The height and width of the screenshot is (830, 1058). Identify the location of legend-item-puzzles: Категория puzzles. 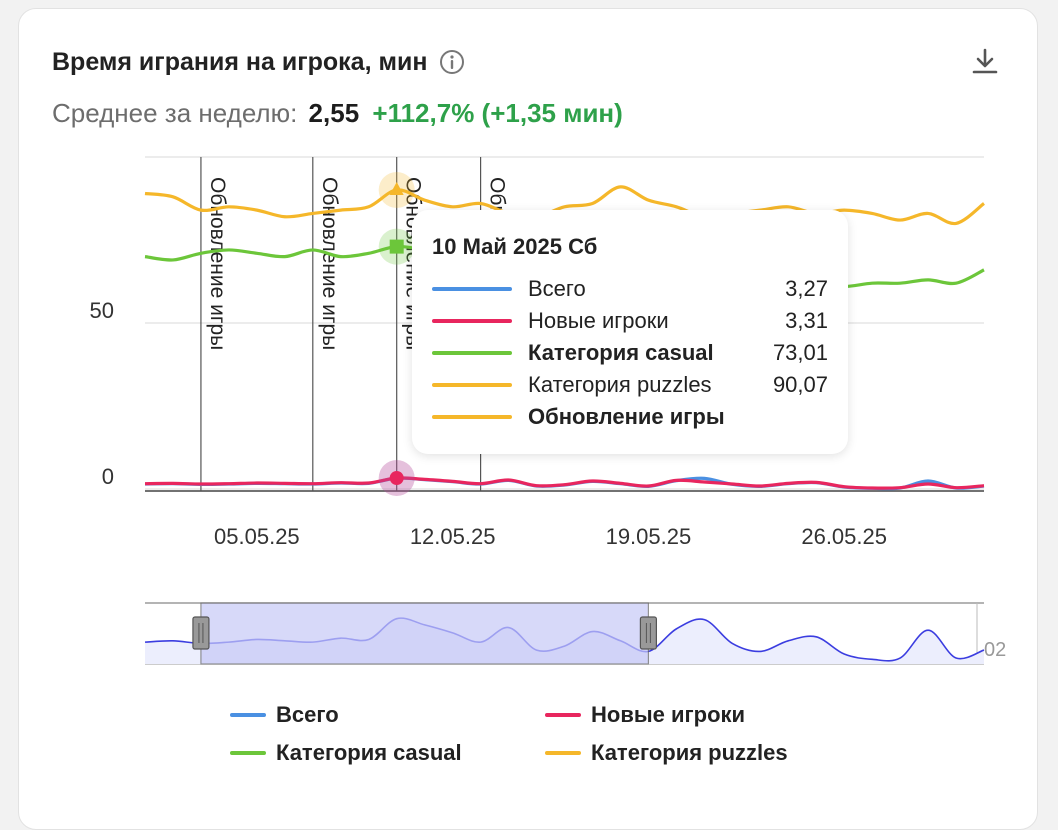
(666, 753).